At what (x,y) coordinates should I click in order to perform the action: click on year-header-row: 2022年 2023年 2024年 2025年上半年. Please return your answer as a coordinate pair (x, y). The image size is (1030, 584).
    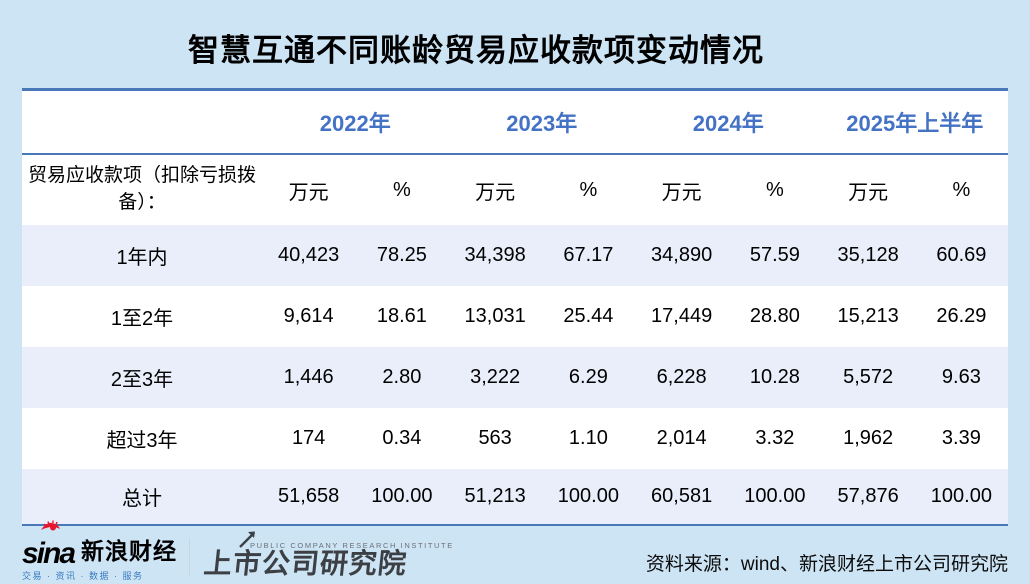
    Looking at the image, I should click on (515, 123).